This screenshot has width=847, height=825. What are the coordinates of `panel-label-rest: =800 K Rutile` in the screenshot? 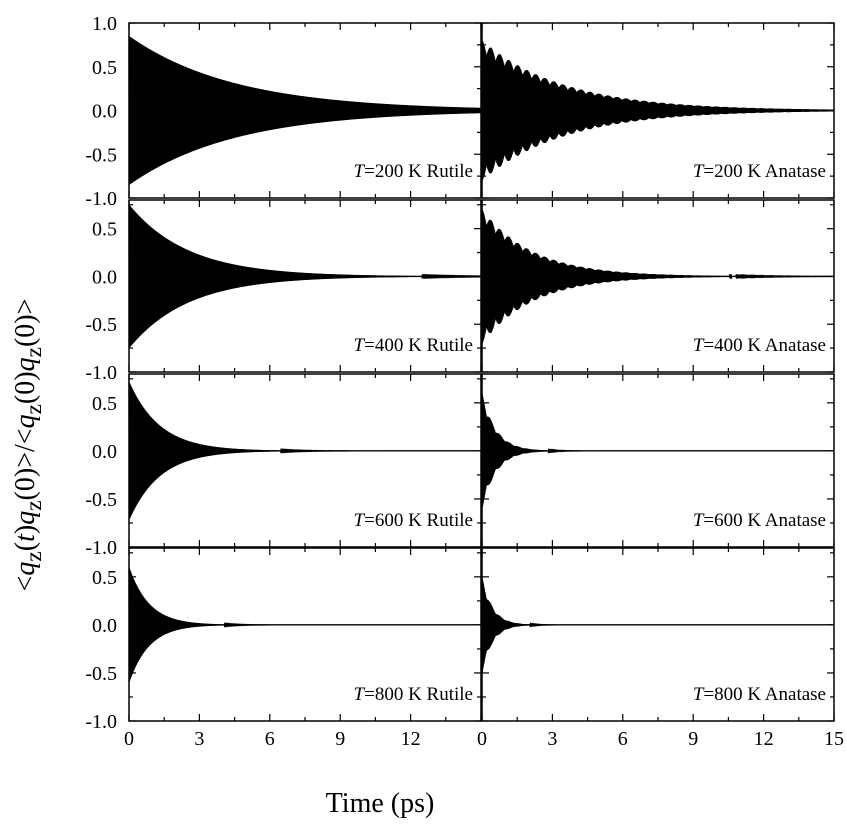 It's located at (418, 694).